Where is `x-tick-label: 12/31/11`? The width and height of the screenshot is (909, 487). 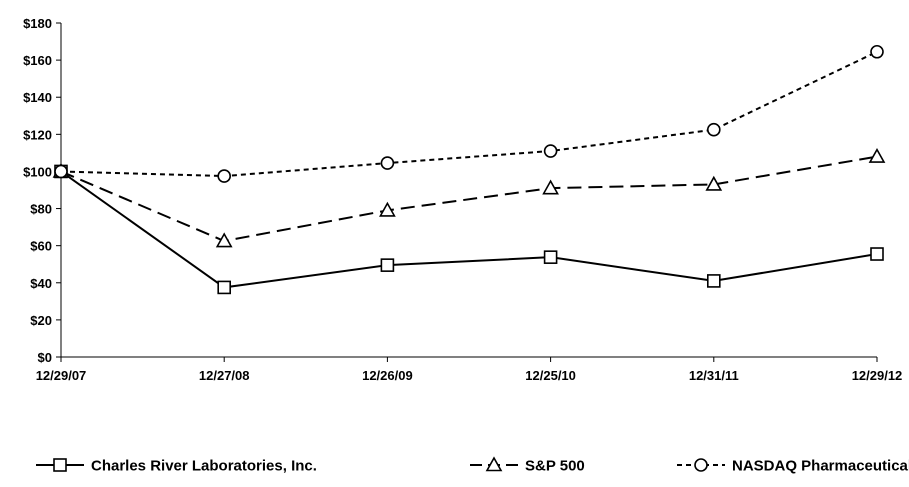 x-tick-label: 12/31/11 is located at coordinates (714, 375).